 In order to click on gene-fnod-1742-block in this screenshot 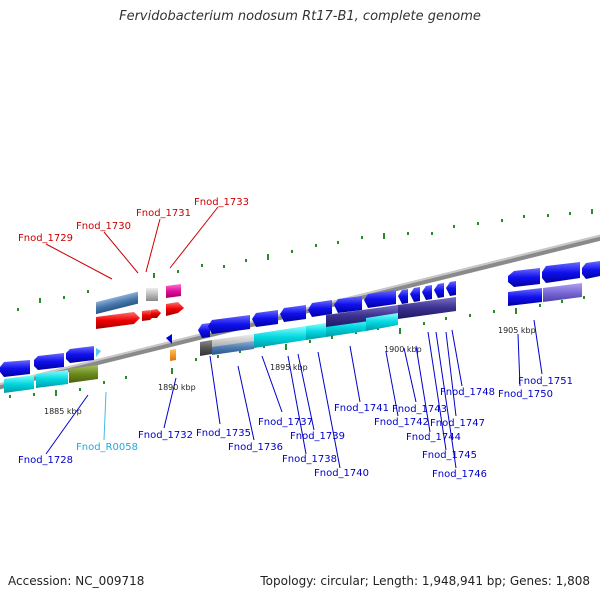, I will do `click(382, 322)`.